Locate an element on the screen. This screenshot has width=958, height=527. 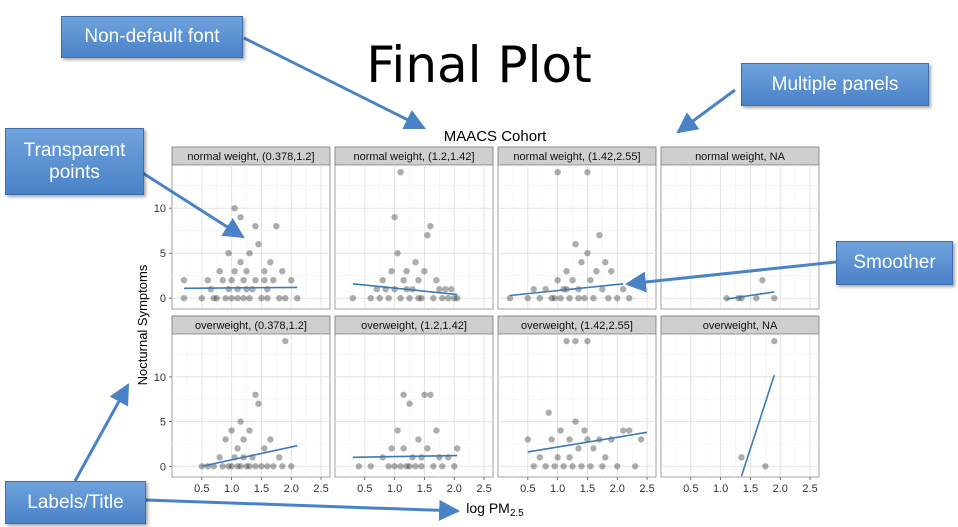
callout-non-default-font: Non-default font is located at coordinates (152, 37).